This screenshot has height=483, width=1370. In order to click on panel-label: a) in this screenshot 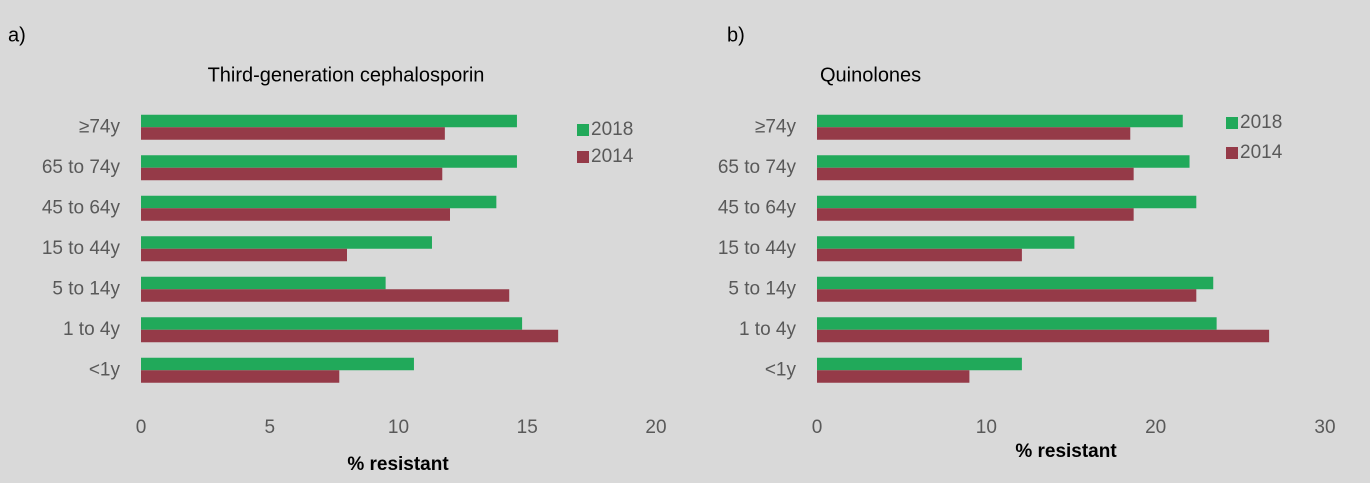, I will do `click(17, 35)`.